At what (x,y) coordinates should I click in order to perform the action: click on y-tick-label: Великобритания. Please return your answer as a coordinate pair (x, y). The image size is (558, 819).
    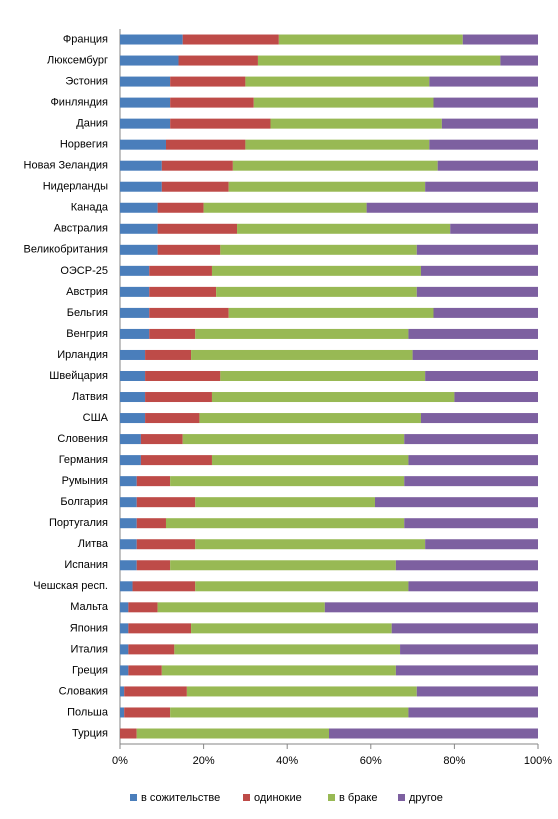
    Looking at the image, I should click on (66, 250).